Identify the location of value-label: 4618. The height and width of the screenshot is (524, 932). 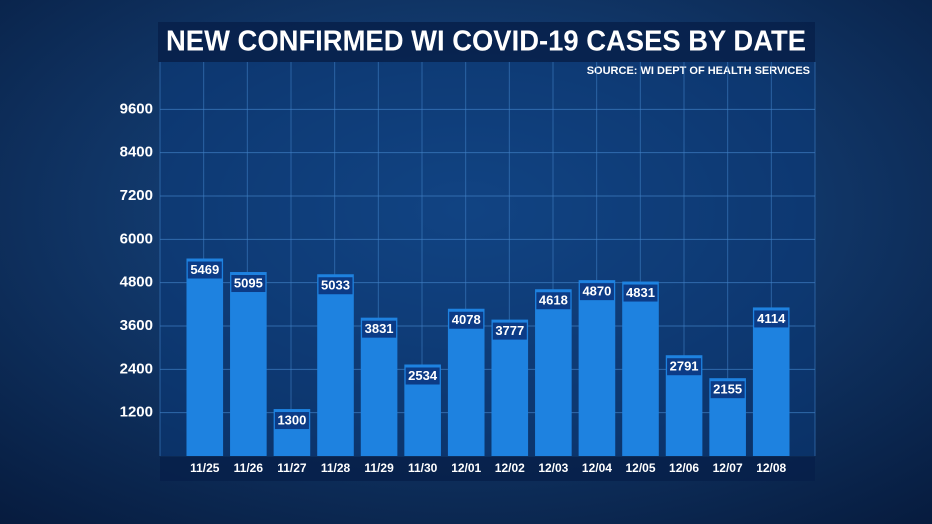
(553, 300).